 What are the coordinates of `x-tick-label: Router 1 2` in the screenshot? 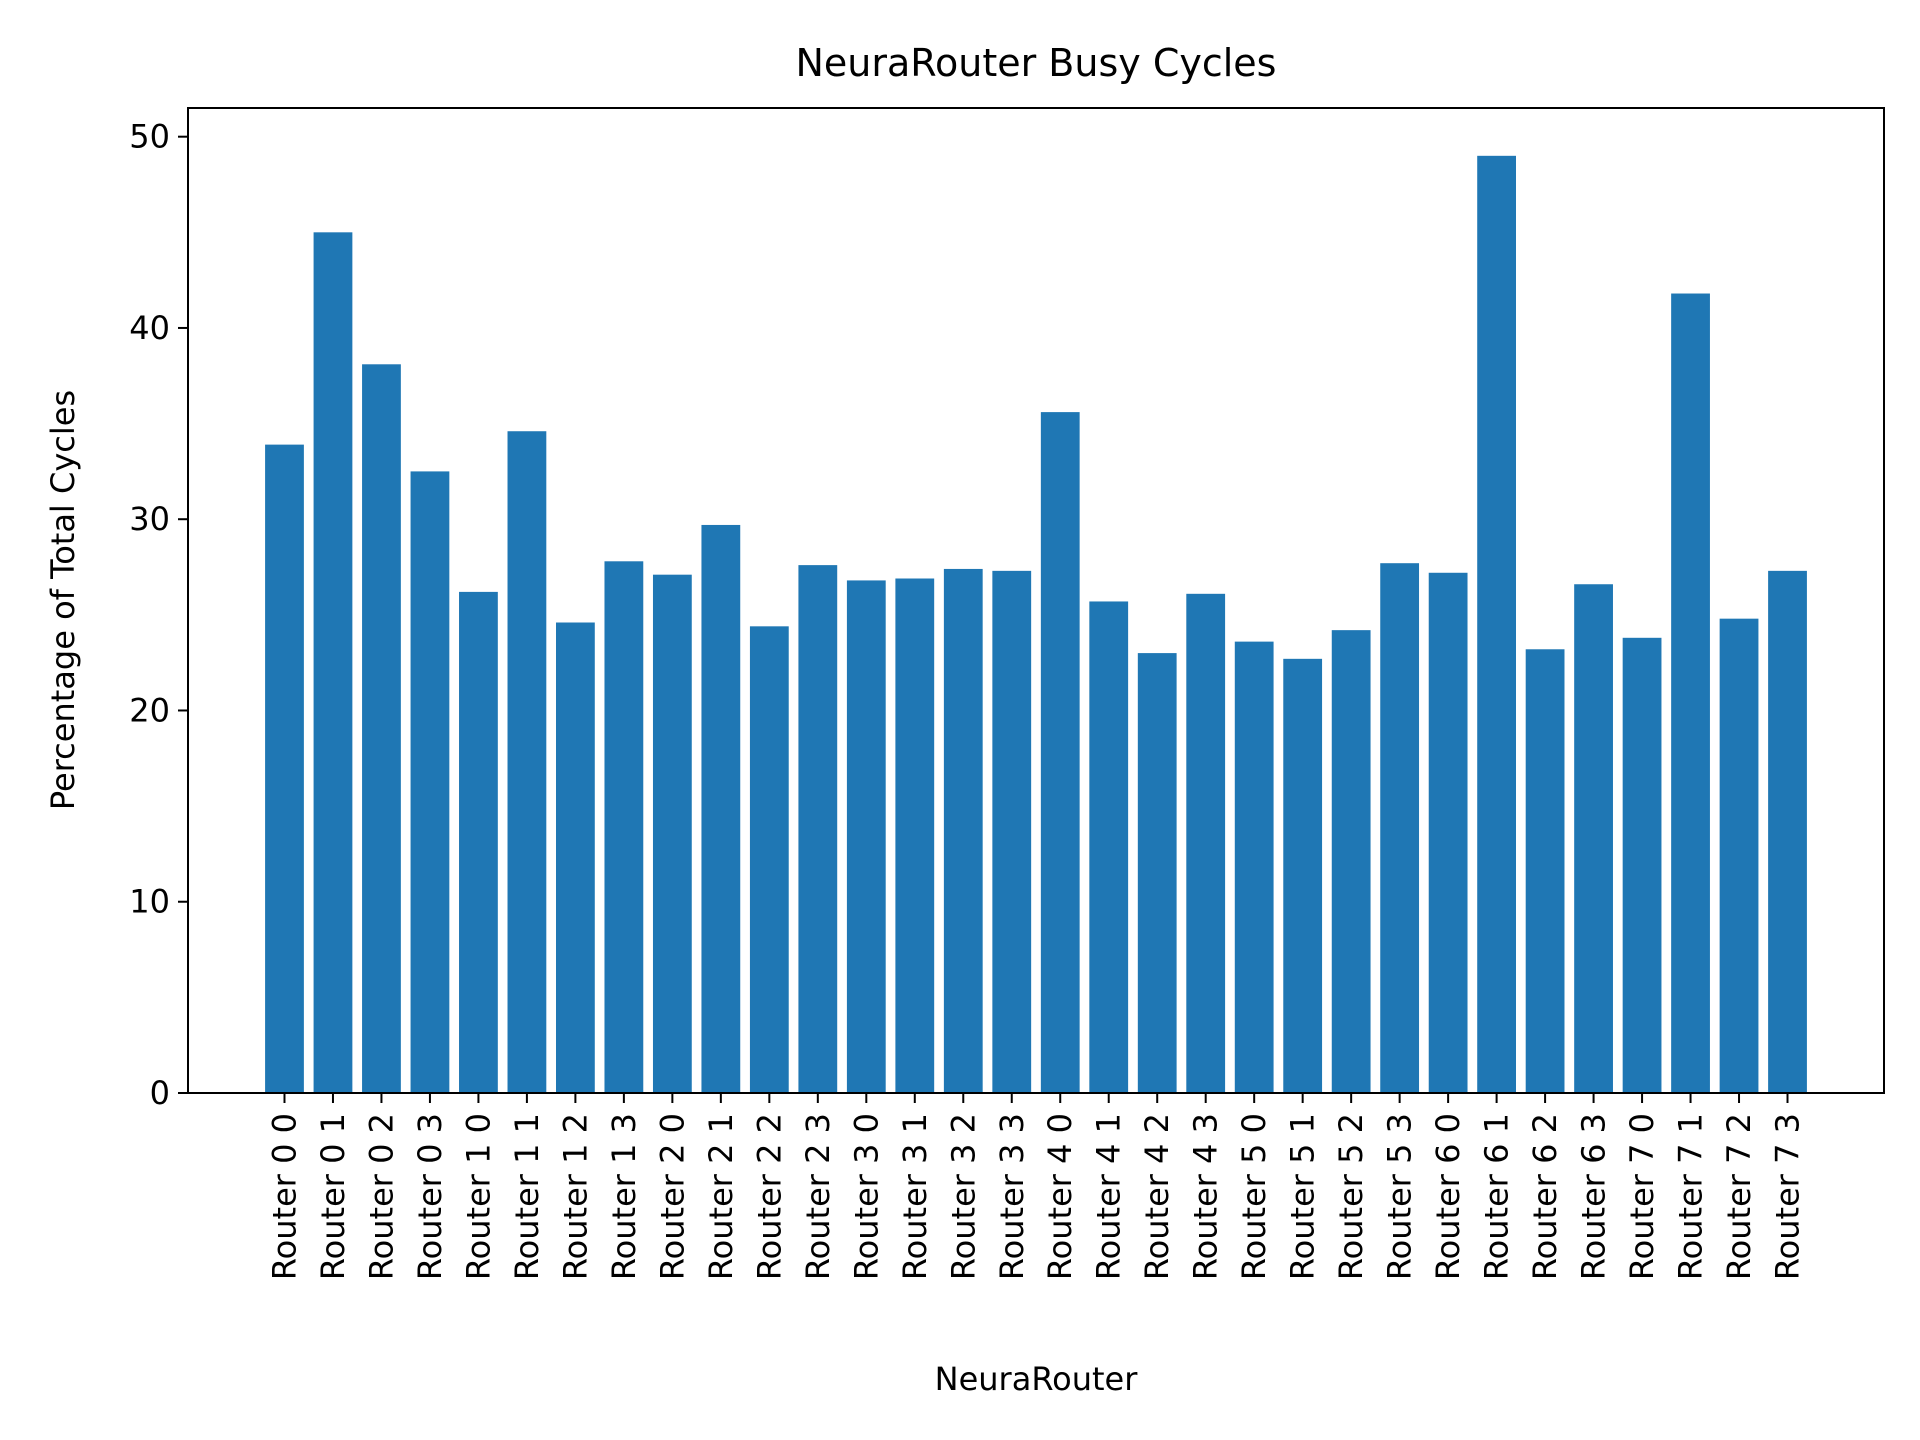 It's located at (575, 1196).